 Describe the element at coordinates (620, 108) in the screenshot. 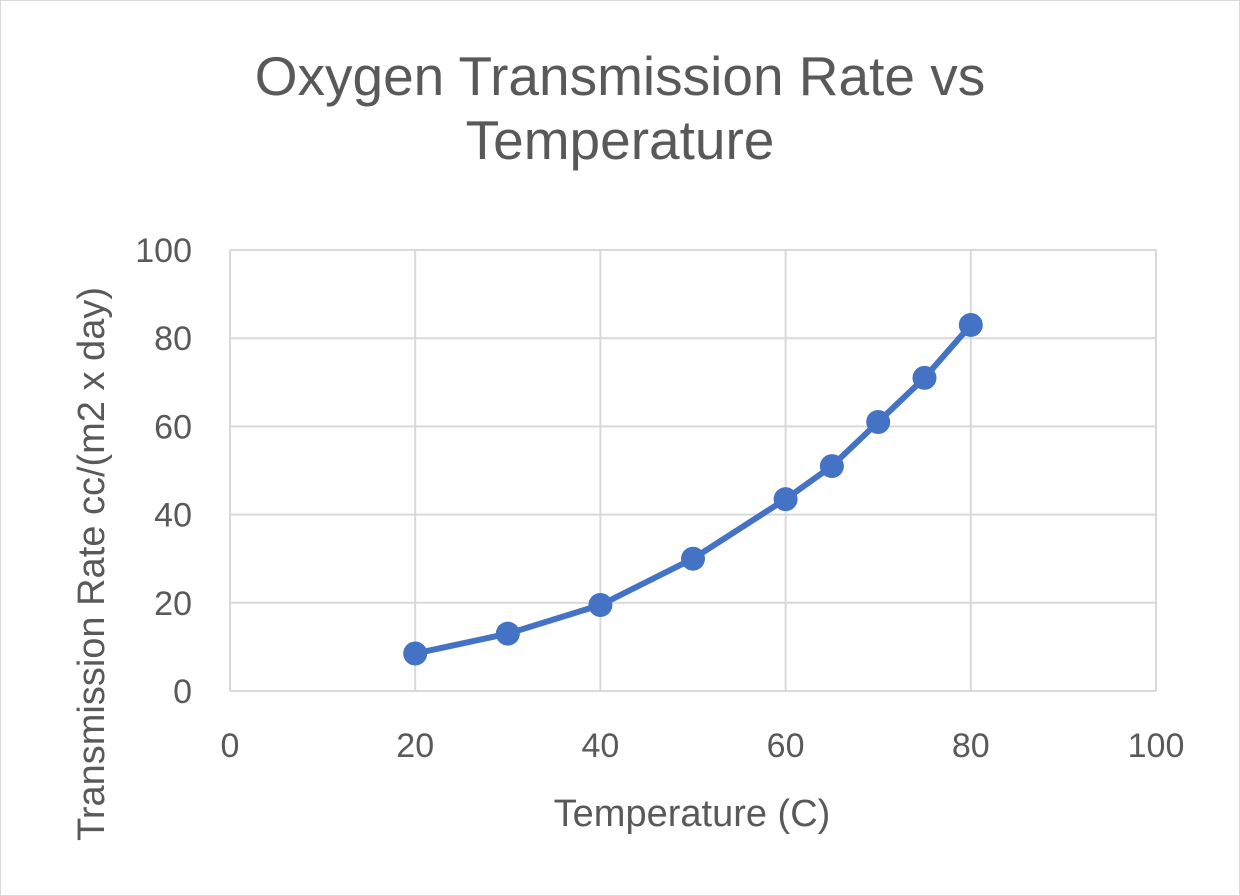

I see `chart-title: Oxygen Transmission Rate vs Temperature` at that location.